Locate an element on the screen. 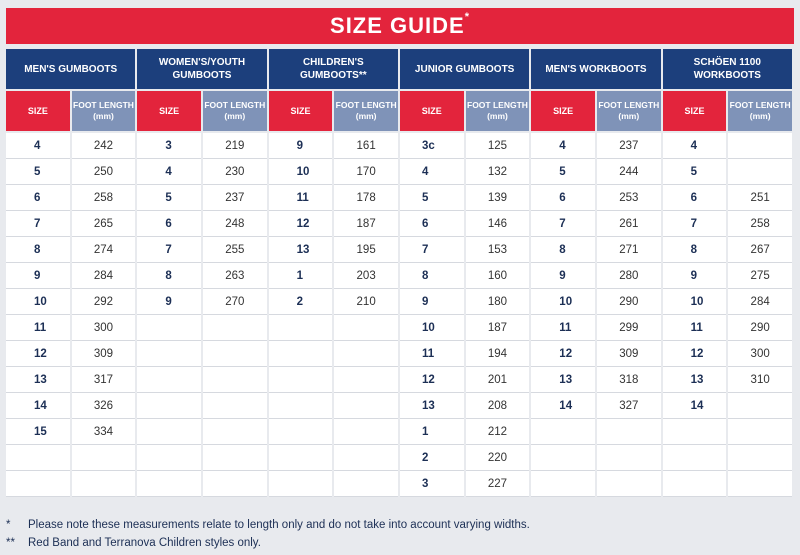 The height and width of the screenshot is (555, 800). footnote-mark: ** is located at coordinates (10, 543).